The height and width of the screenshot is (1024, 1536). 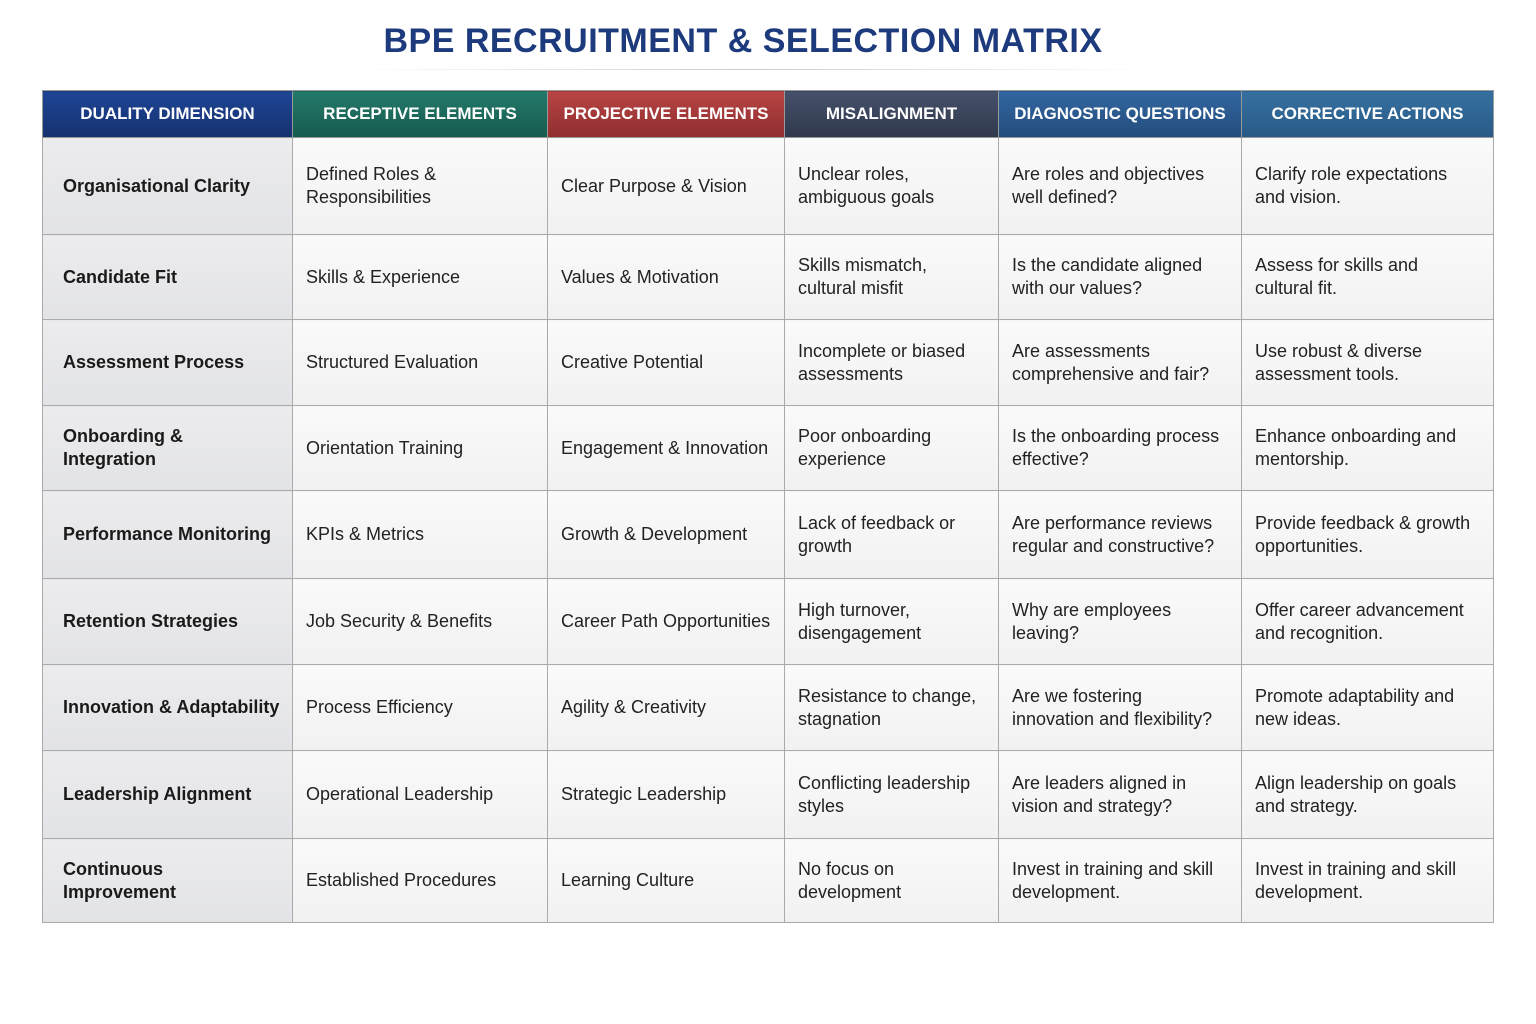 What do you see at coordinates (420, 707) in the screenshot?
I see `table-cell: Process Efficiency` at bounding box center [420, 707].